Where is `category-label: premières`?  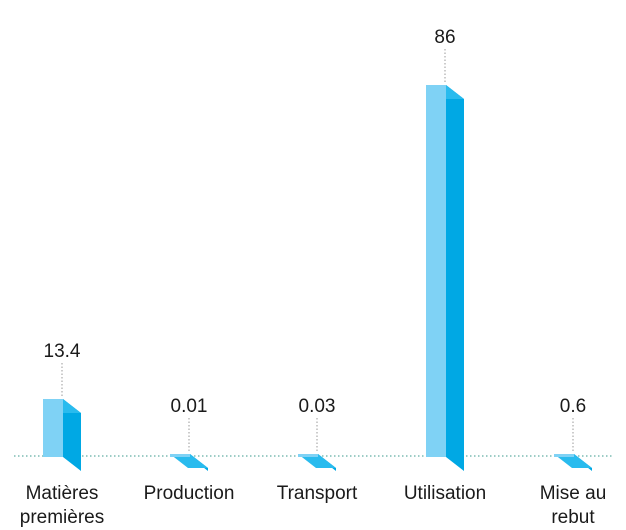
category-label: premières is located at coordinates (62, 517).